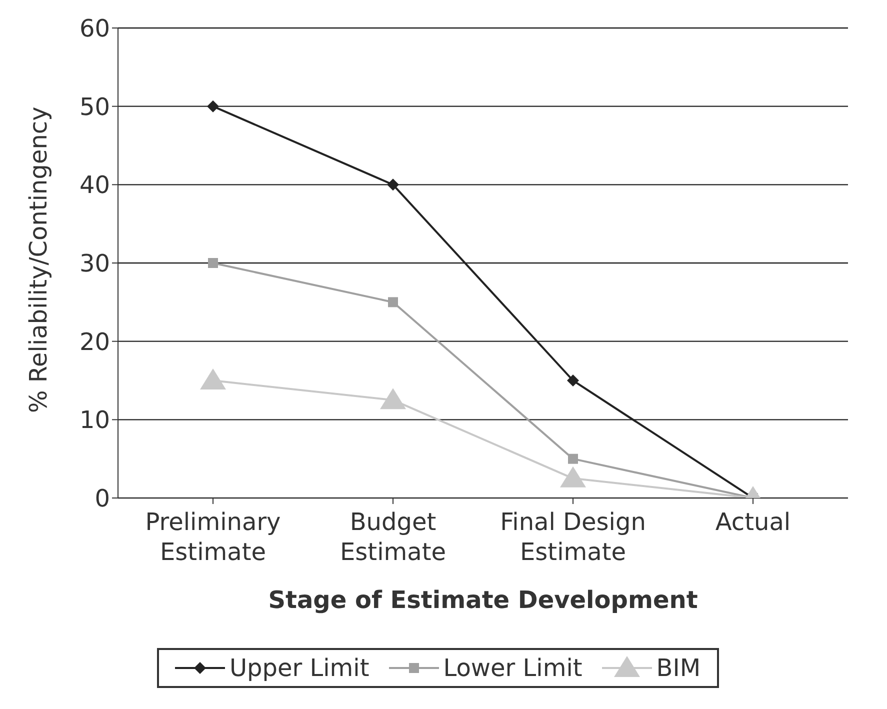  I want to click on x-tick-label: Preliminary Estimate, so click(213, 537).